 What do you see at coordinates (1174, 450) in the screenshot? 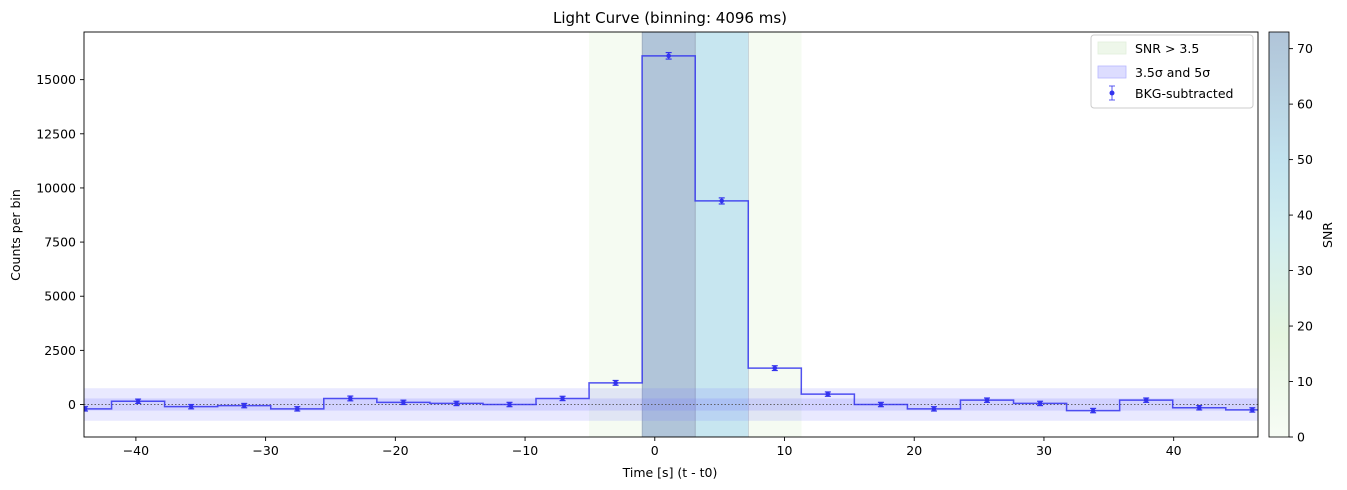
I see `x-tick-label: 40` at bounding box center [1174, 450].